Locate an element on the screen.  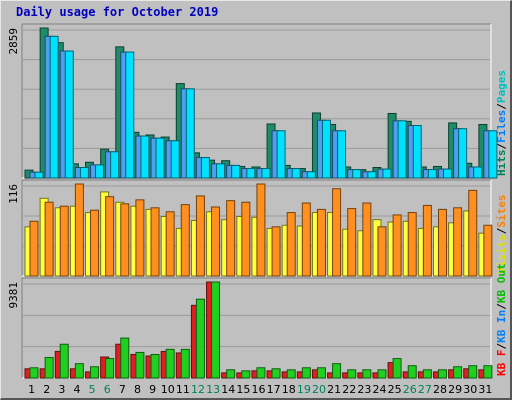
x-tick-label-day-25: 25 is located at coordinates (395, 389).